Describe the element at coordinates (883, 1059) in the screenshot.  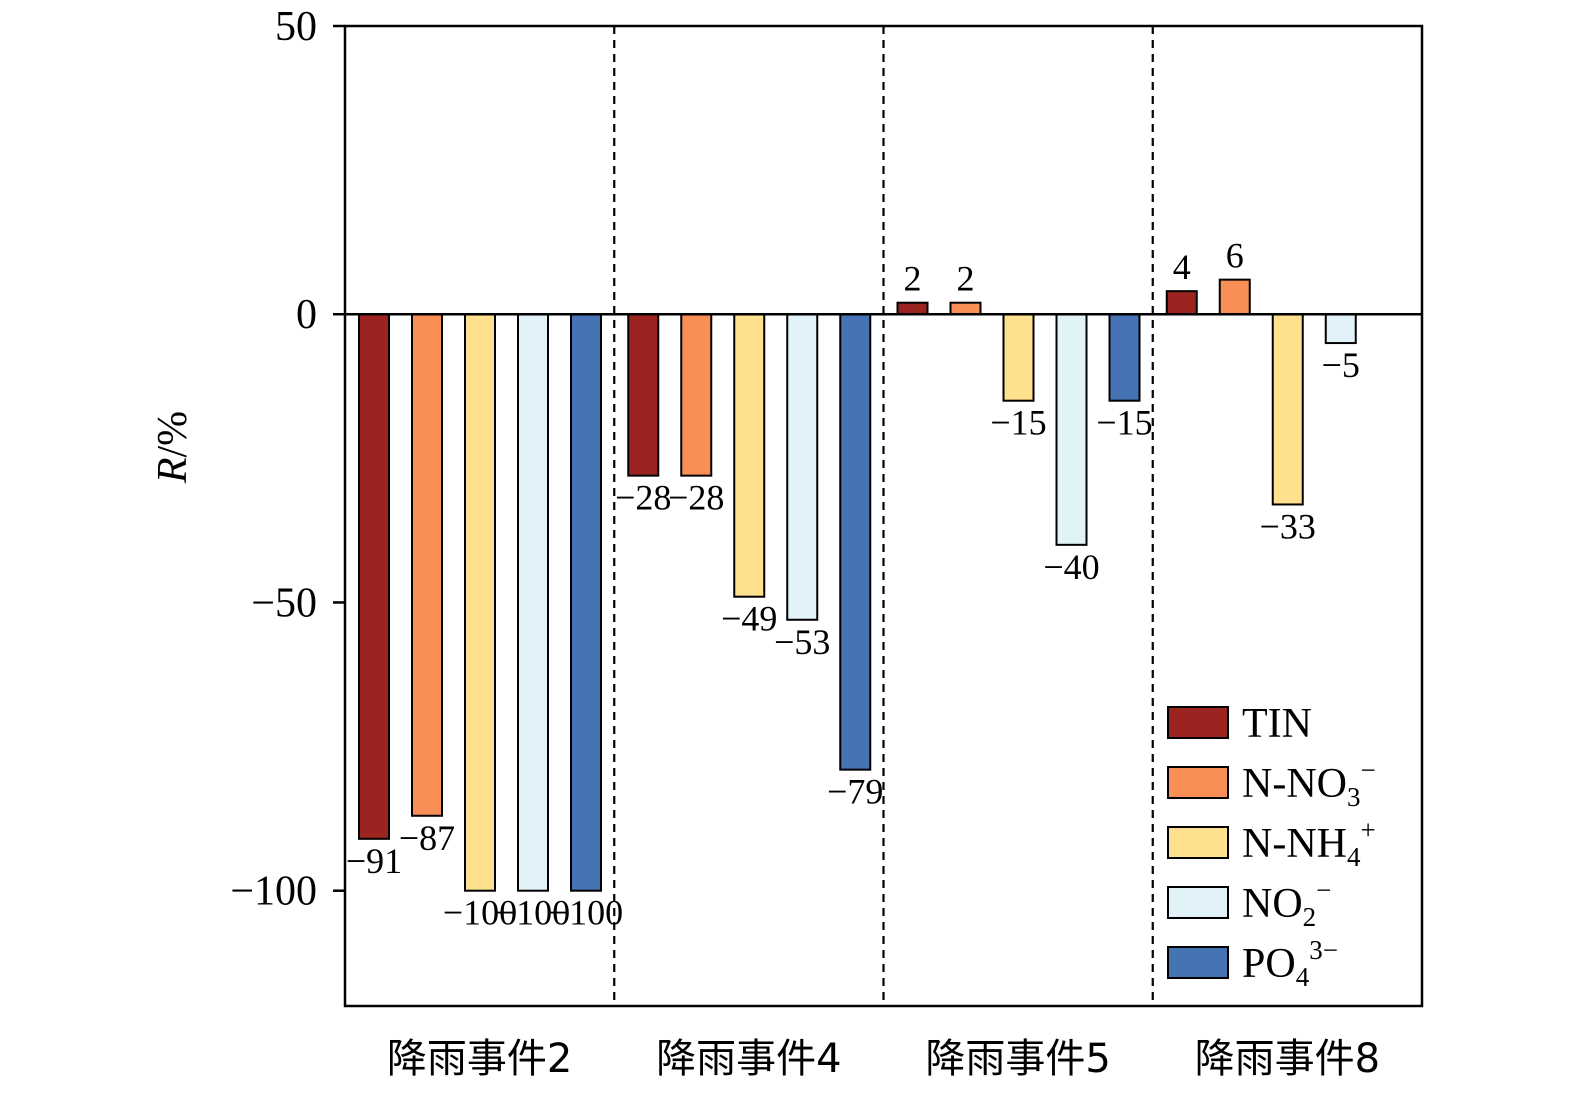
I see `x-axis-categories: 降雨事件2 降雨事件4 降雨事件5 降雨事件8` at that location.